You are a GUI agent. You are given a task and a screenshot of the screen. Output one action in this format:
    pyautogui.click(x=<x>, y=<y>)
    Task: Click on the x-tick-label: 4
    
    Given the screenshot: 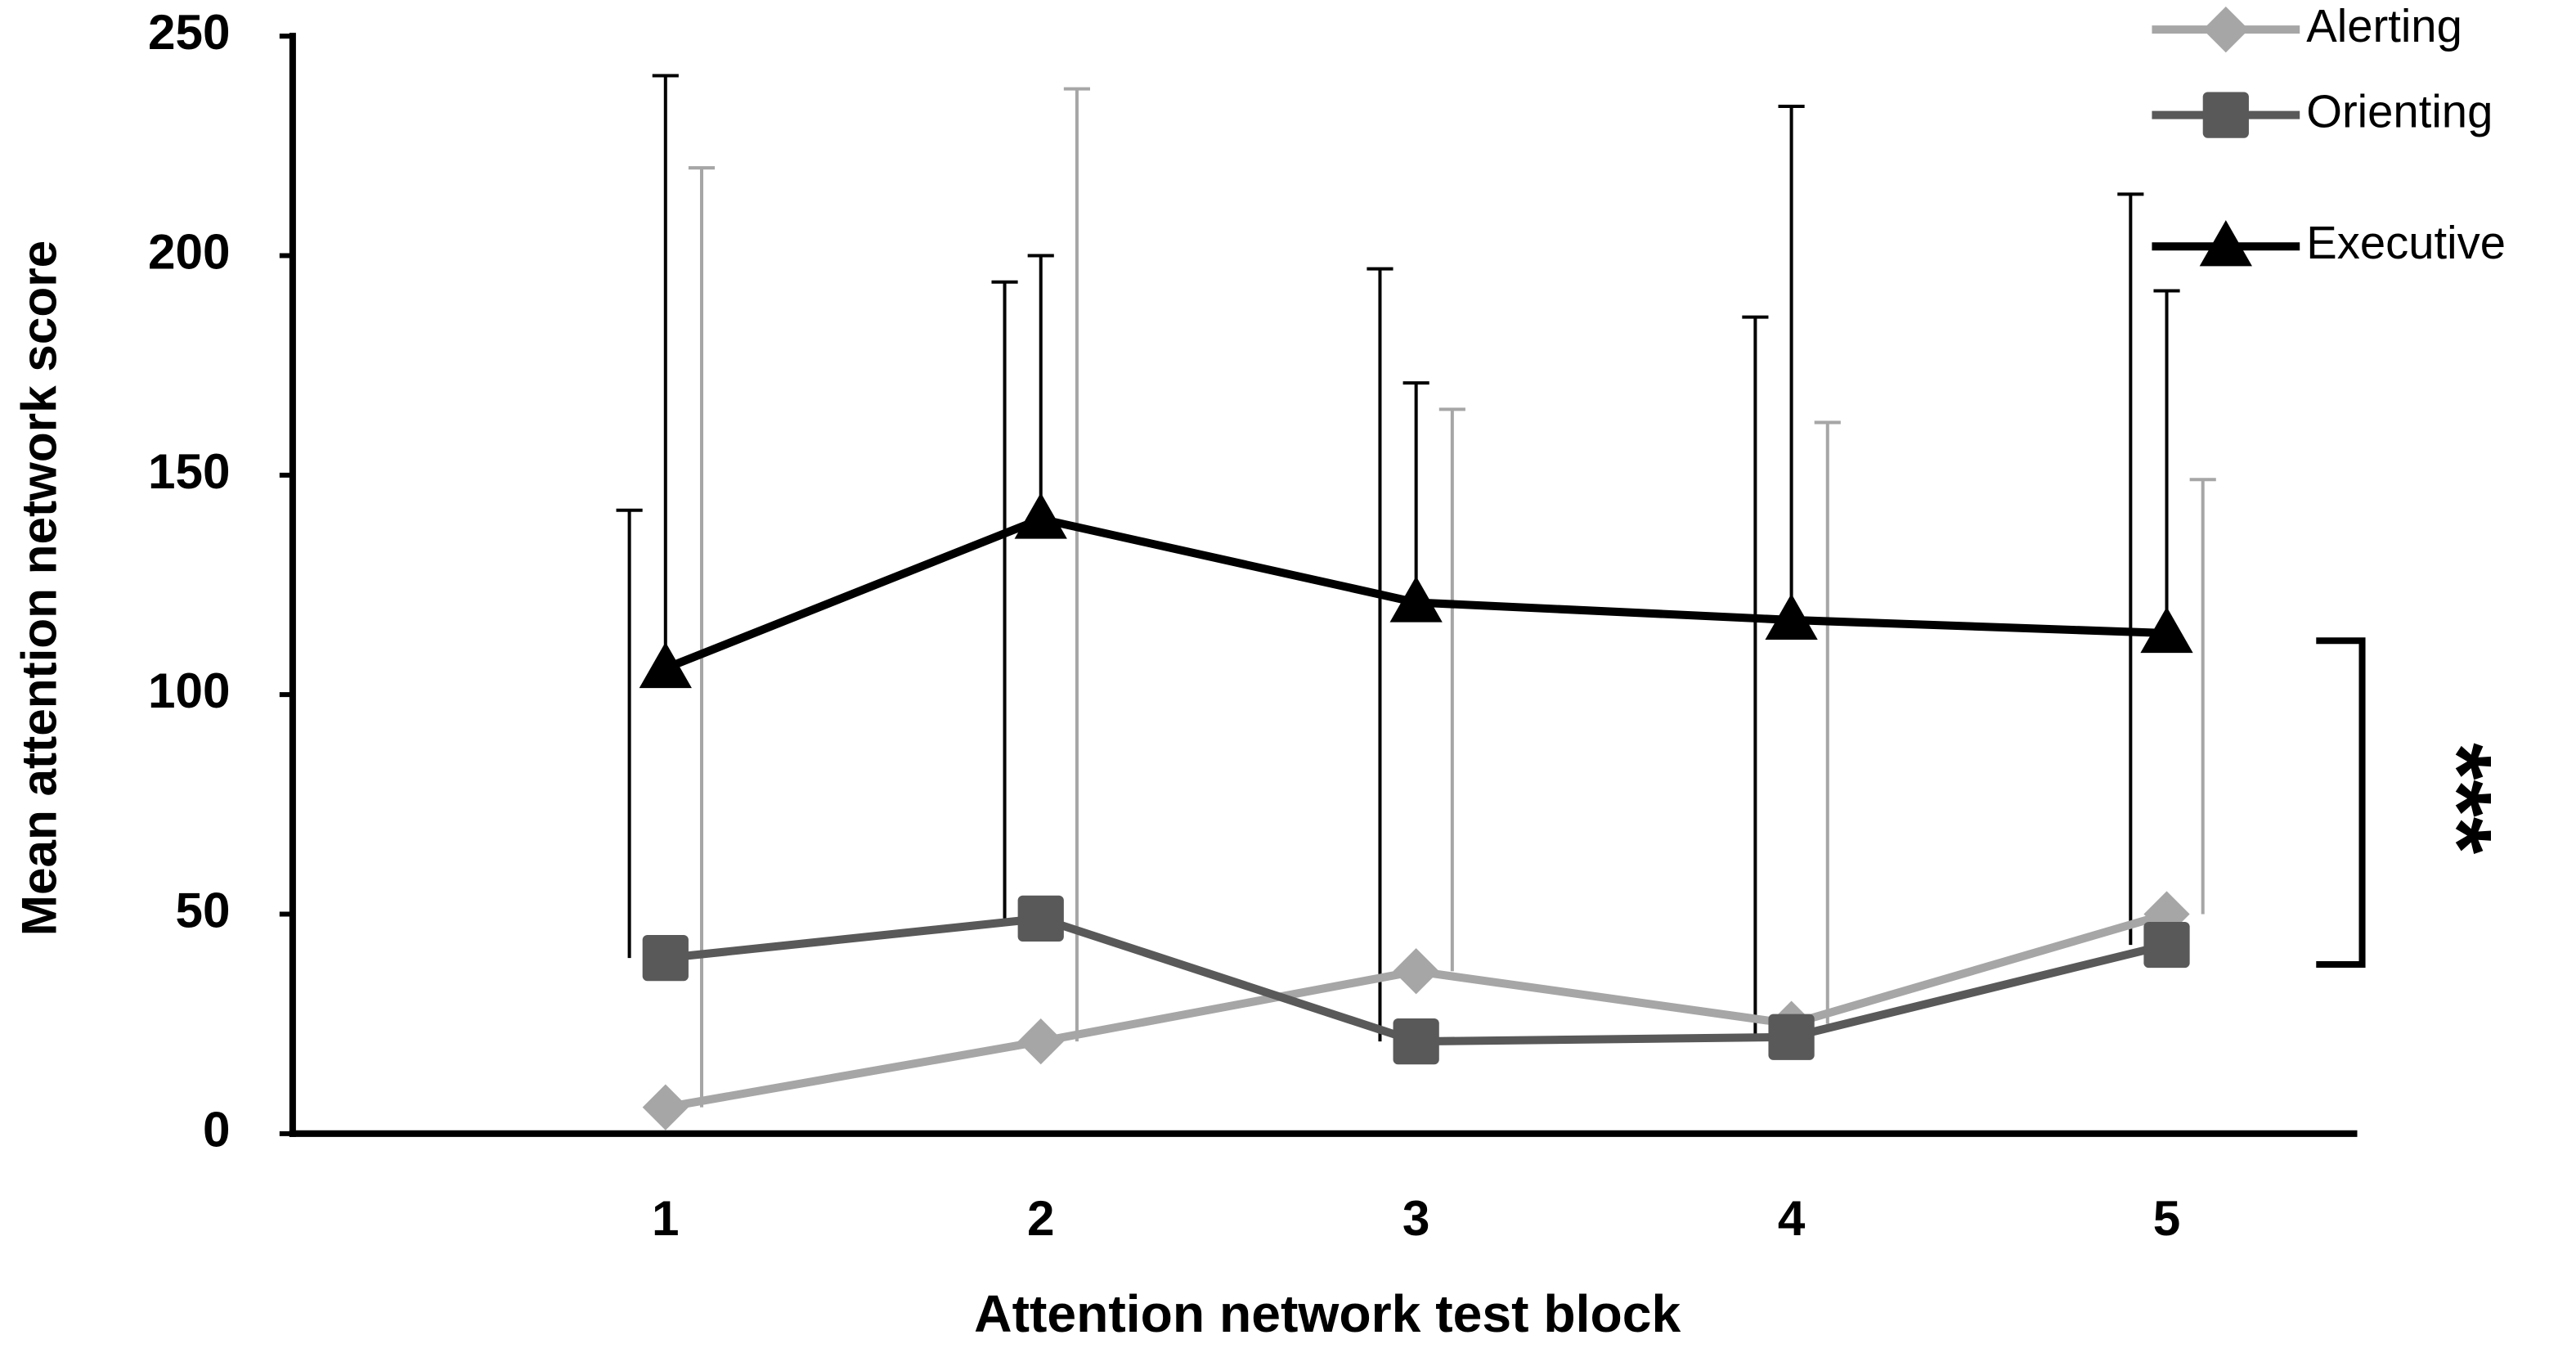 What is the action you would take?
    pyautogui.click(x=1792, y=1218)
    